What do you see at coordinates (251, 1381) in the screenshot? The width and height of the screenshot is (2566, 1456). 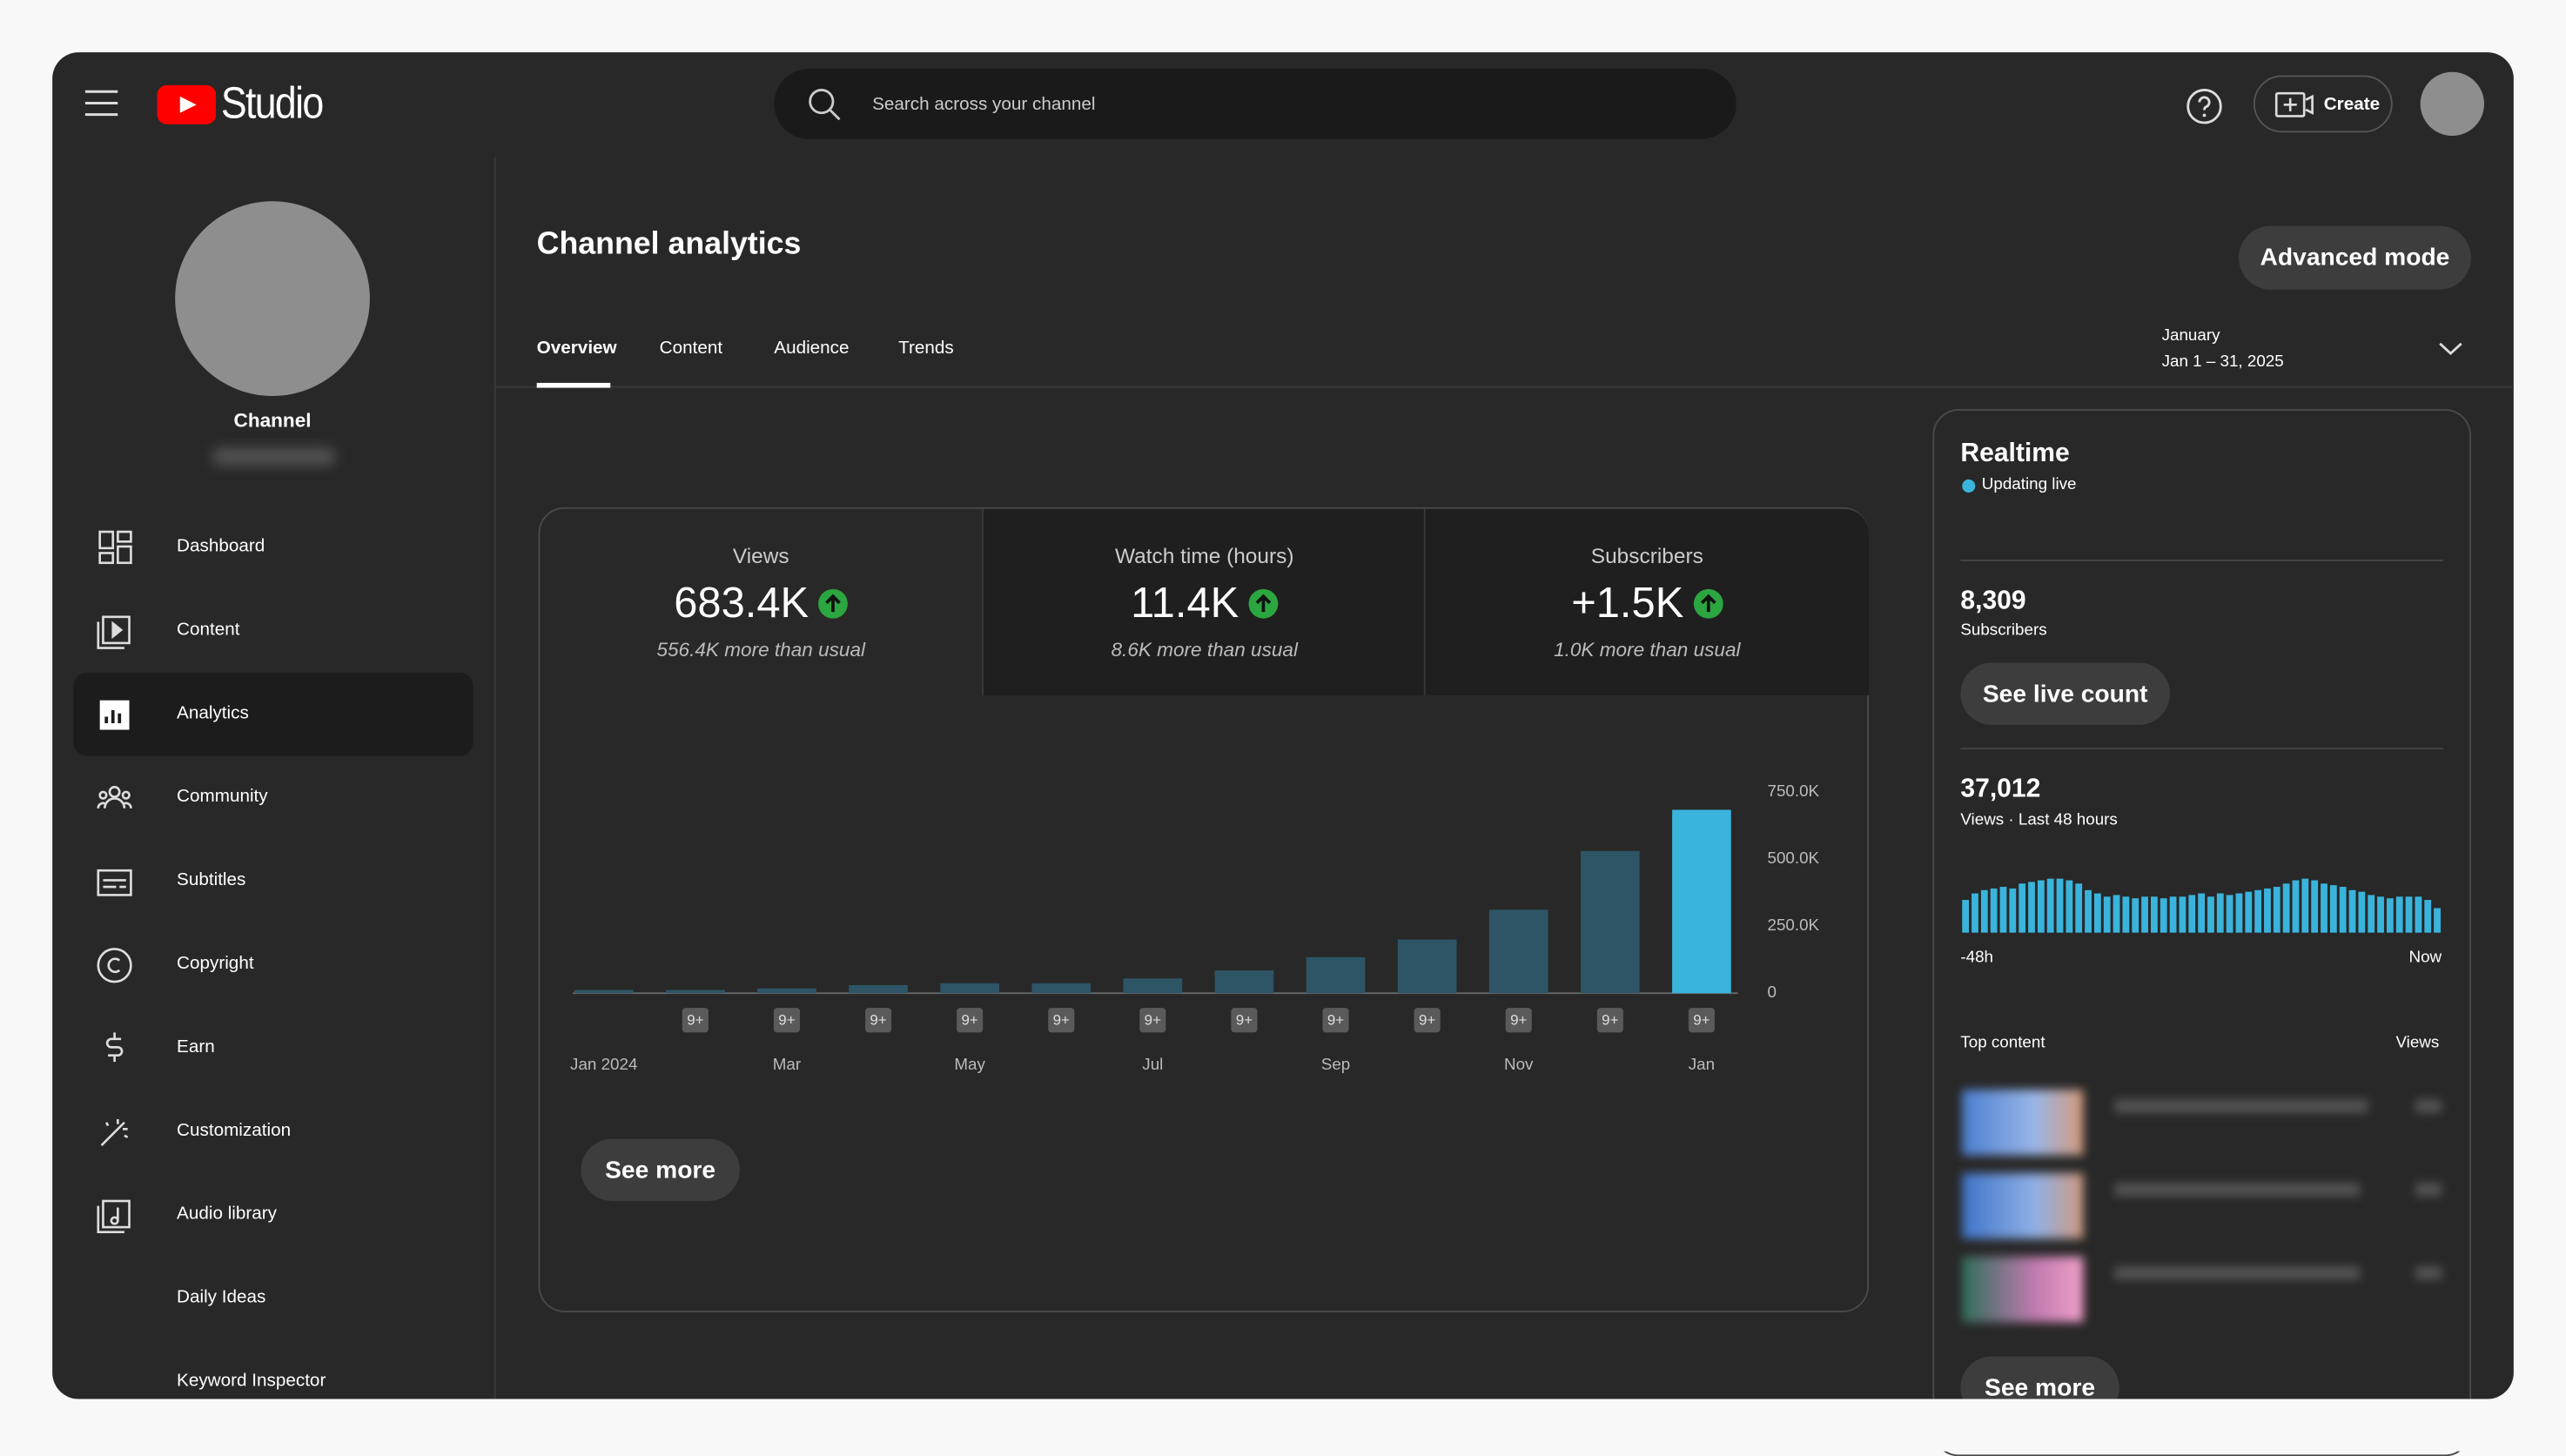 I see `nav-item: Keyword Inspector` at bounding box center [251, 1381].